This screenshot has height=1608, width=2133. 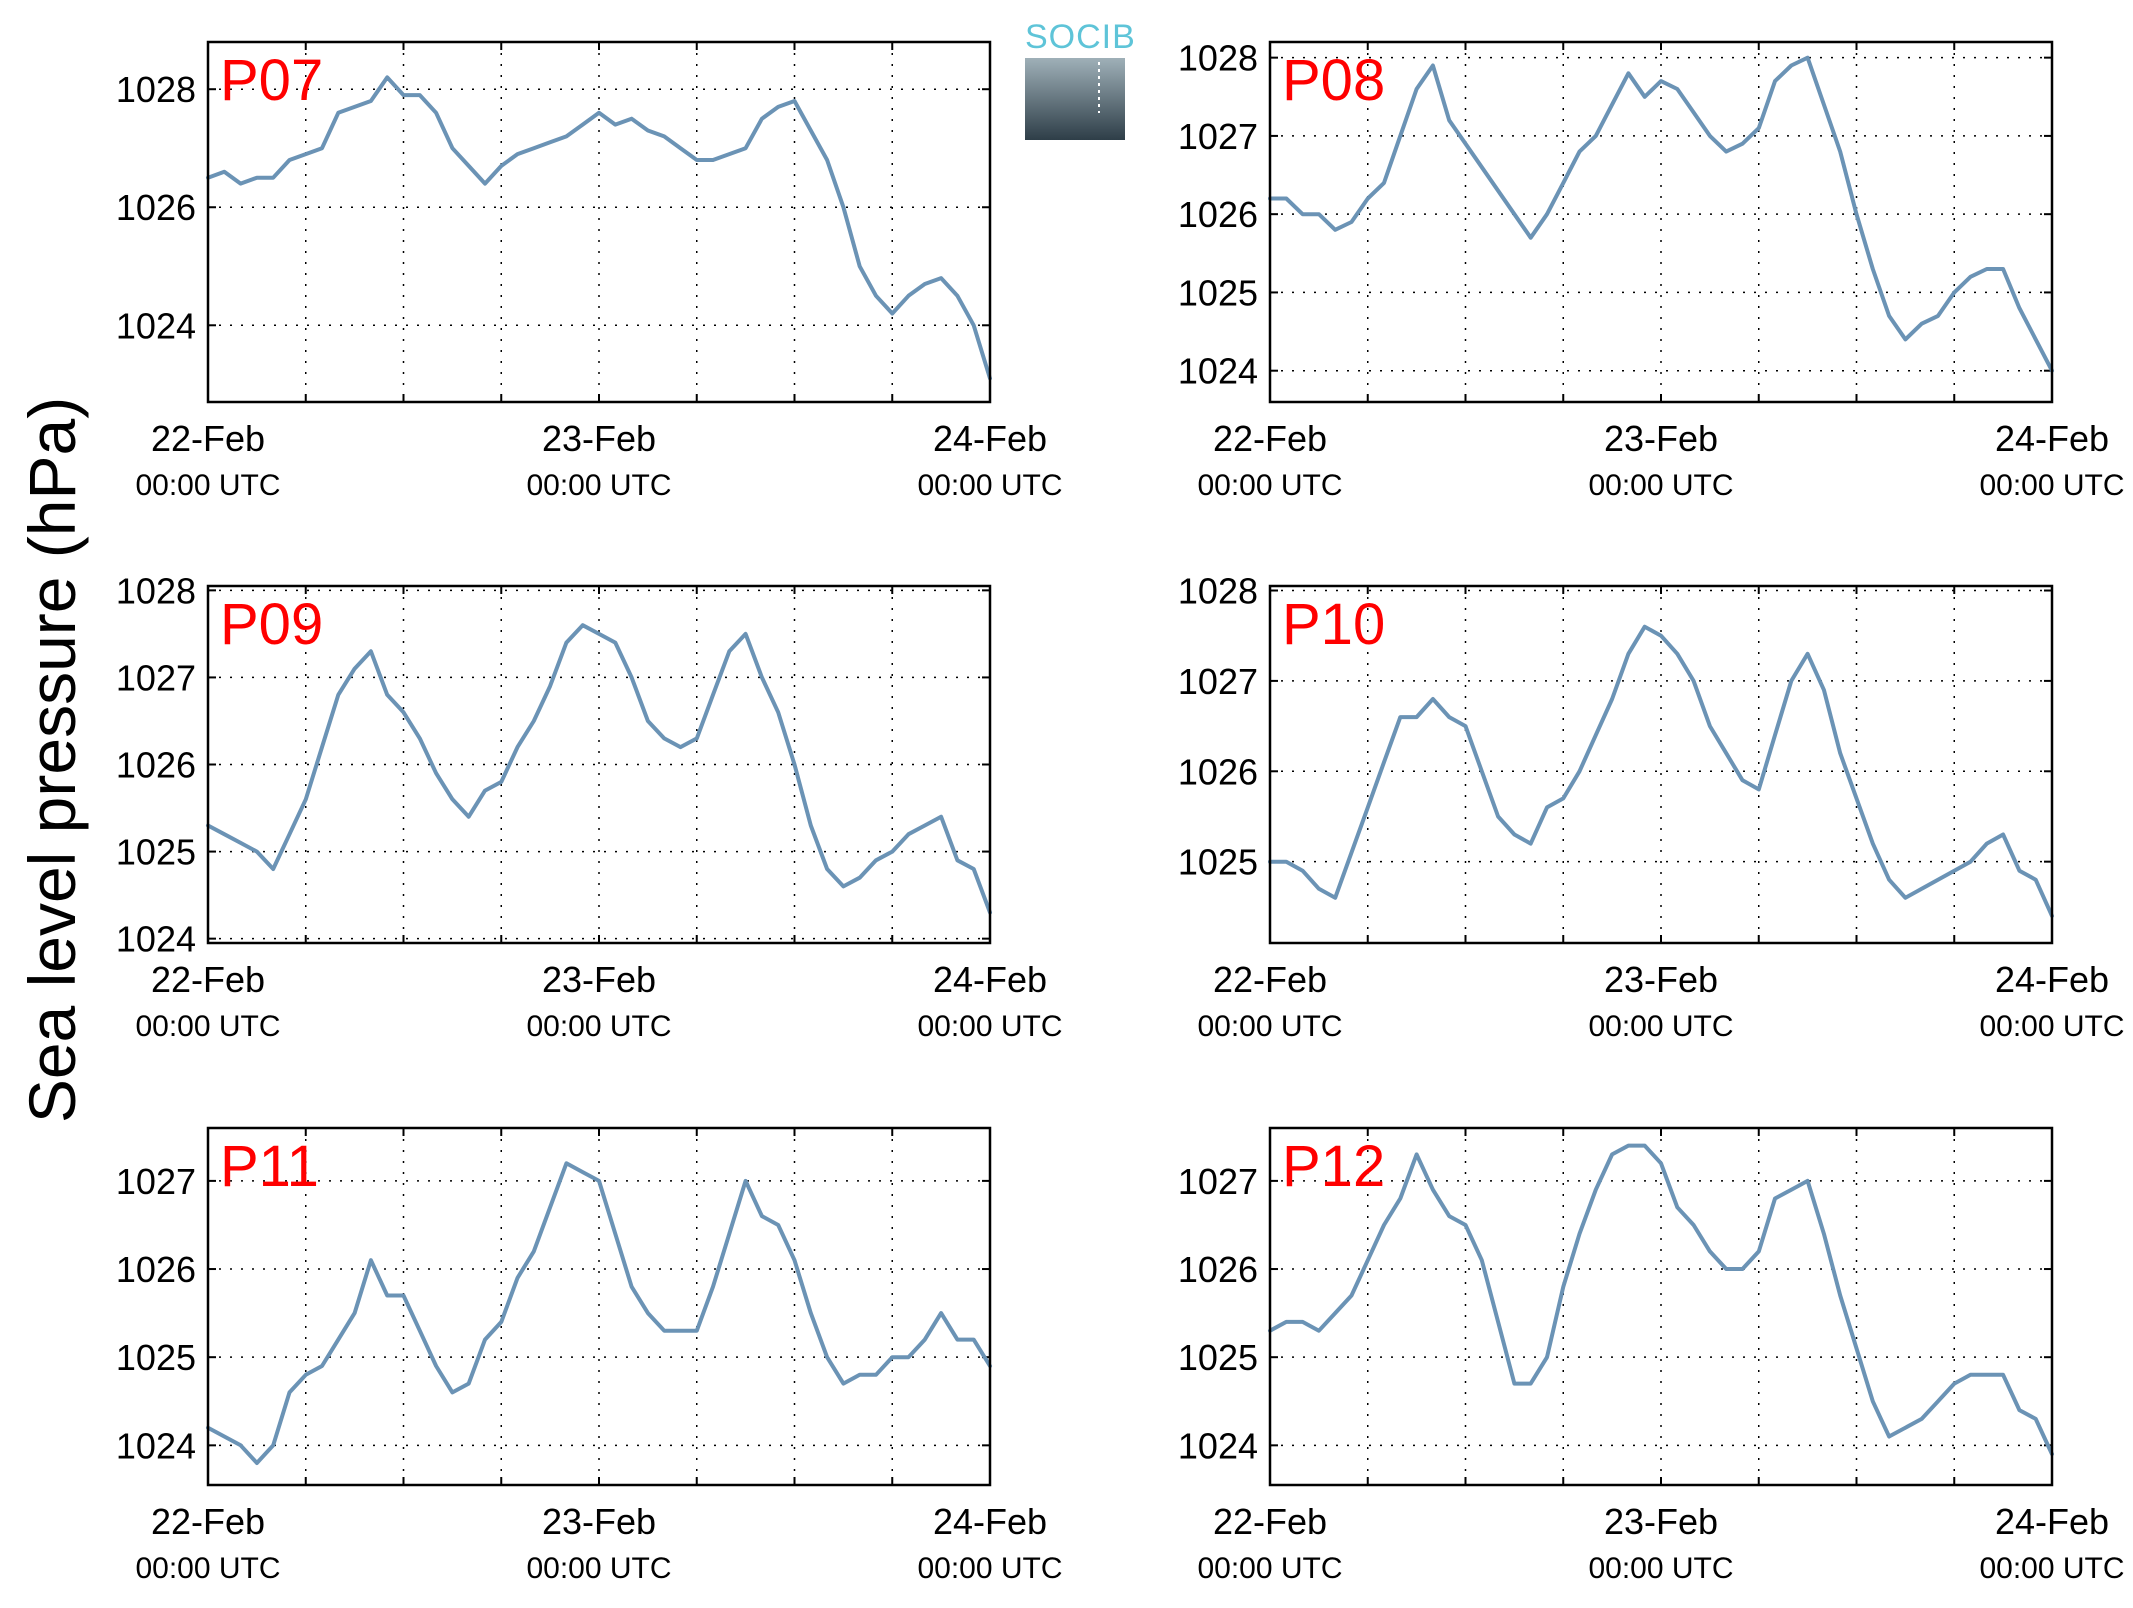 What do you see at coordinates (52, 760) in the screenshot?
I see `y-axis-label: Sea level pressure (hPa)` at bounding box center [52, 760].